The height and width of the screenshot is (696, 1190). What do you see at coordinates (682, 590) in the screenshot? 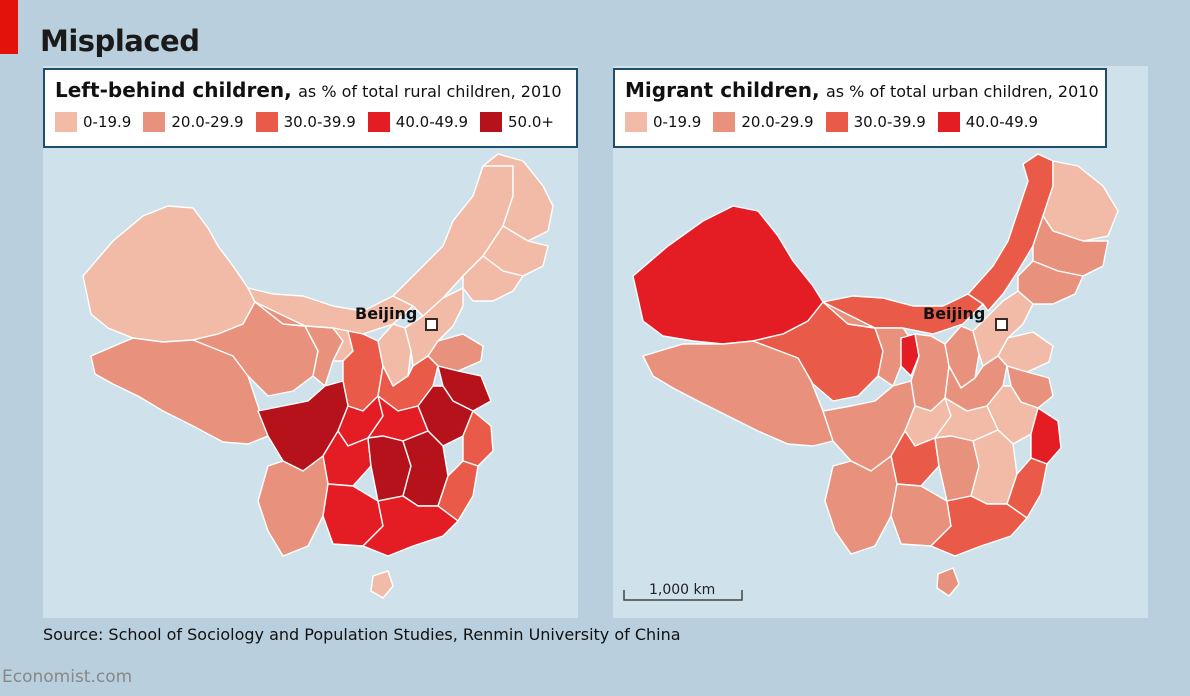
I see `scale-bar-label: 1,000 km` at bounding box center [682, 590].